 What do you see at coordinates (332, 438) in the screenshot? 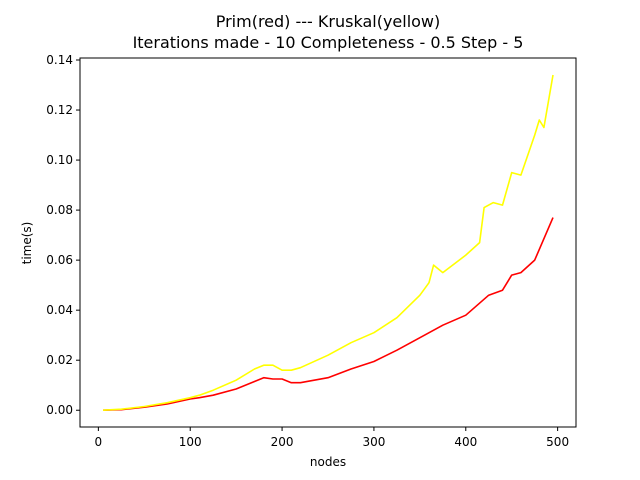
I see `x-axis-ticks: 0 100 200 300 400 500` at bounding box center [332, 438].